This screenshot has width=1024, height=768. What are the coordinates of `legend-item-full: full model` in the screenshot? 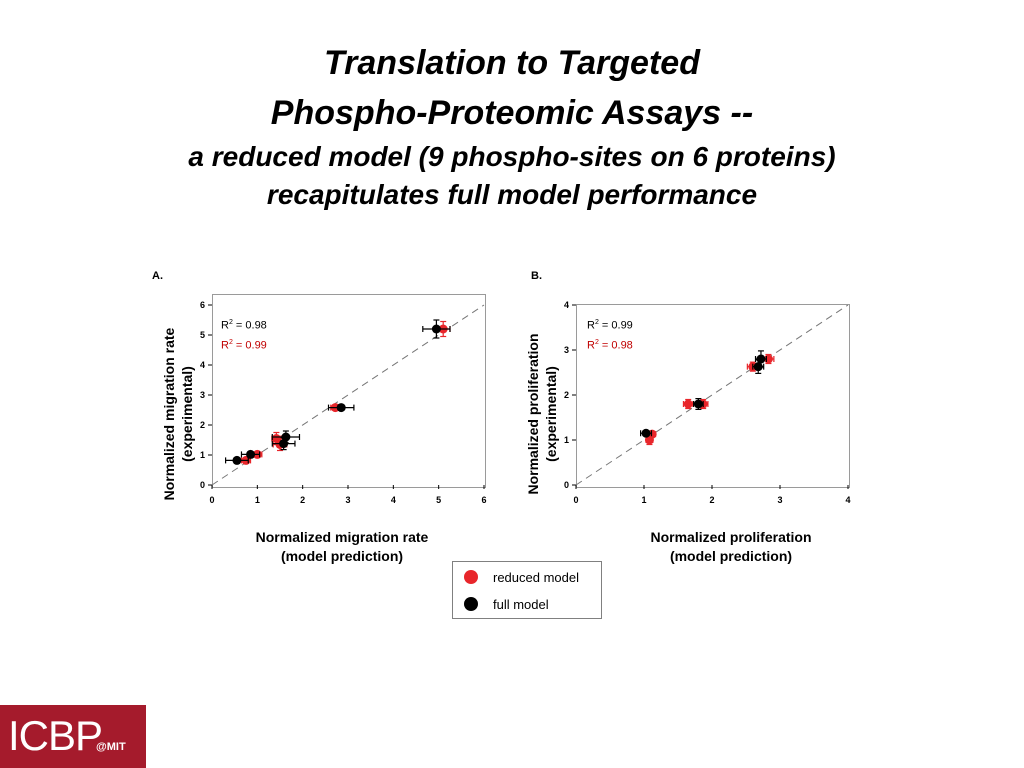 It's located at (501, 604).